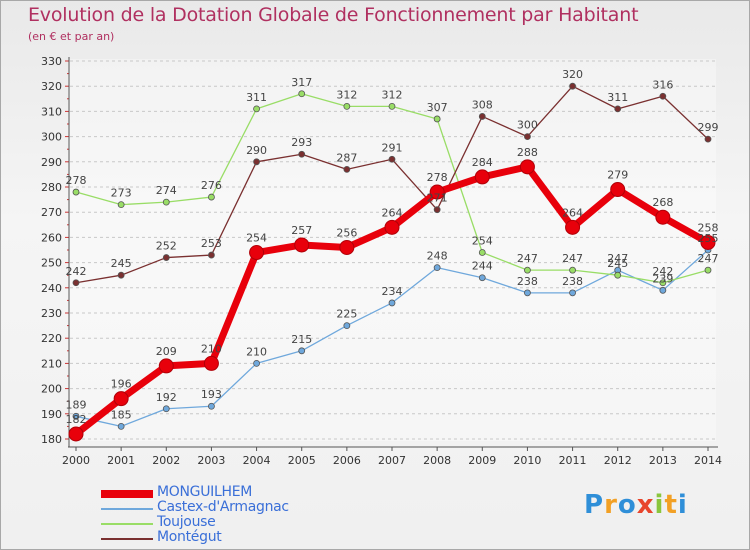 This screenshot has width=750, height=550. I want to click on data-label-2: 274, so click(166, 190).